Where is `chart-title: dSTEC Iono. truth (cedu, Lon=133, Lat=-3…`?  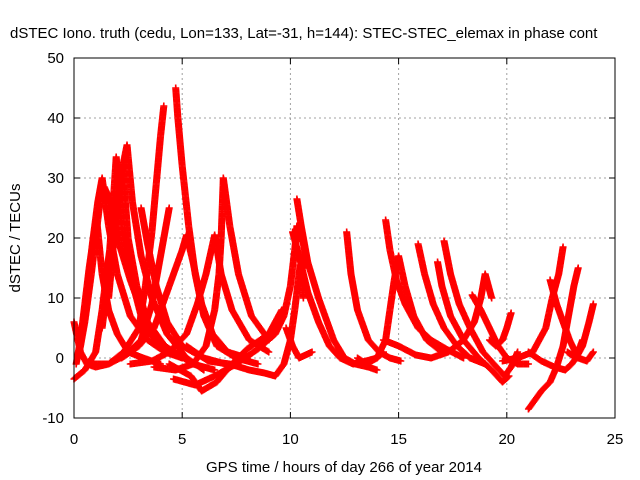
chart-title: dSTEC Iono. truth (cedu, Lon=133, Lat=-3… is located at coordinates (304, 33).